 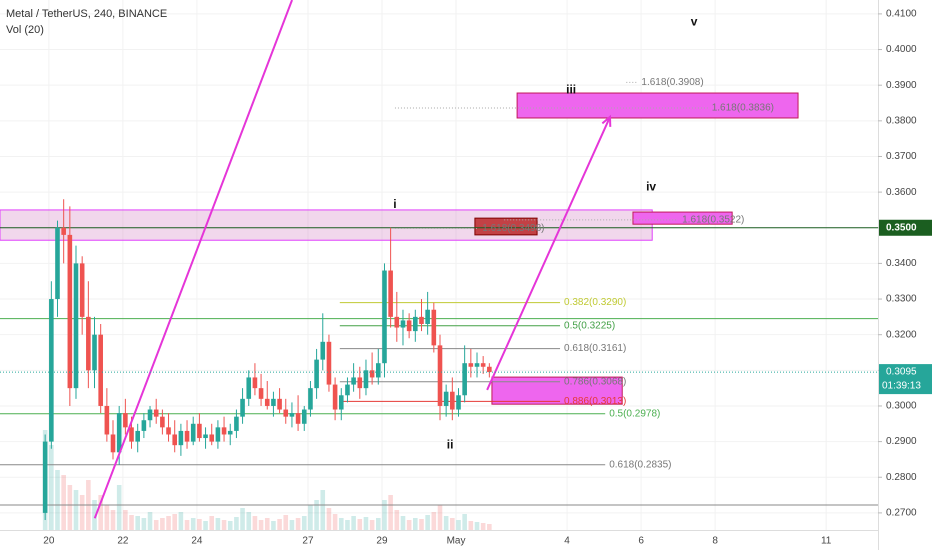 I want to click on level-label: 0.618(0.2835), so click(x=640, y=464).